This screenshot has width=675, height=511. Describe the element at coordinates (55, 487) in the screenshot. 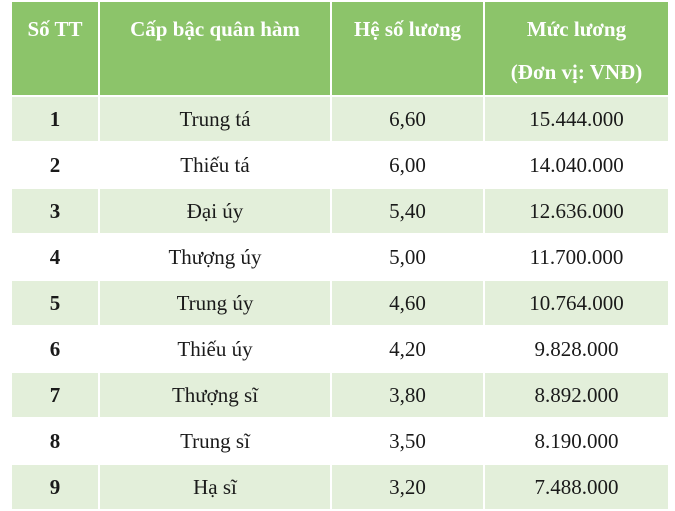

I see `table-cell: 9` at that location.